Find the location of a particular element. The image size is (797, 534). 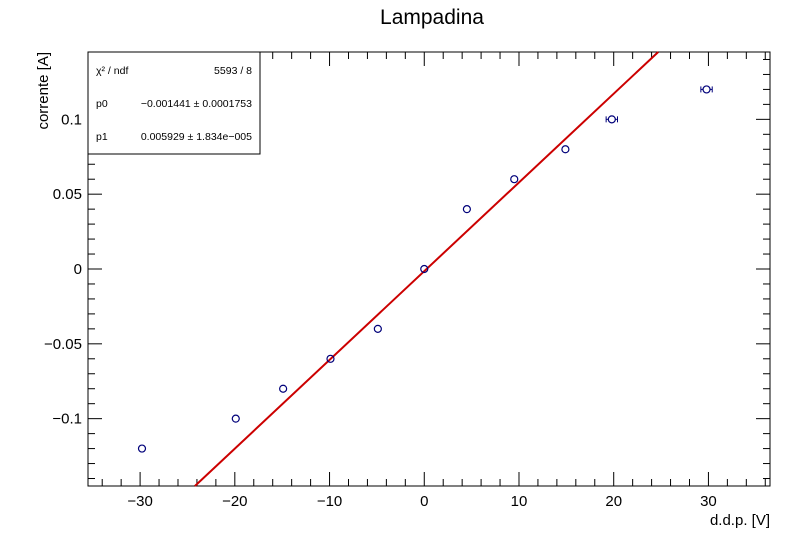

x-axis-label: d.d.p. [V] is located at coordinates (740, 520).